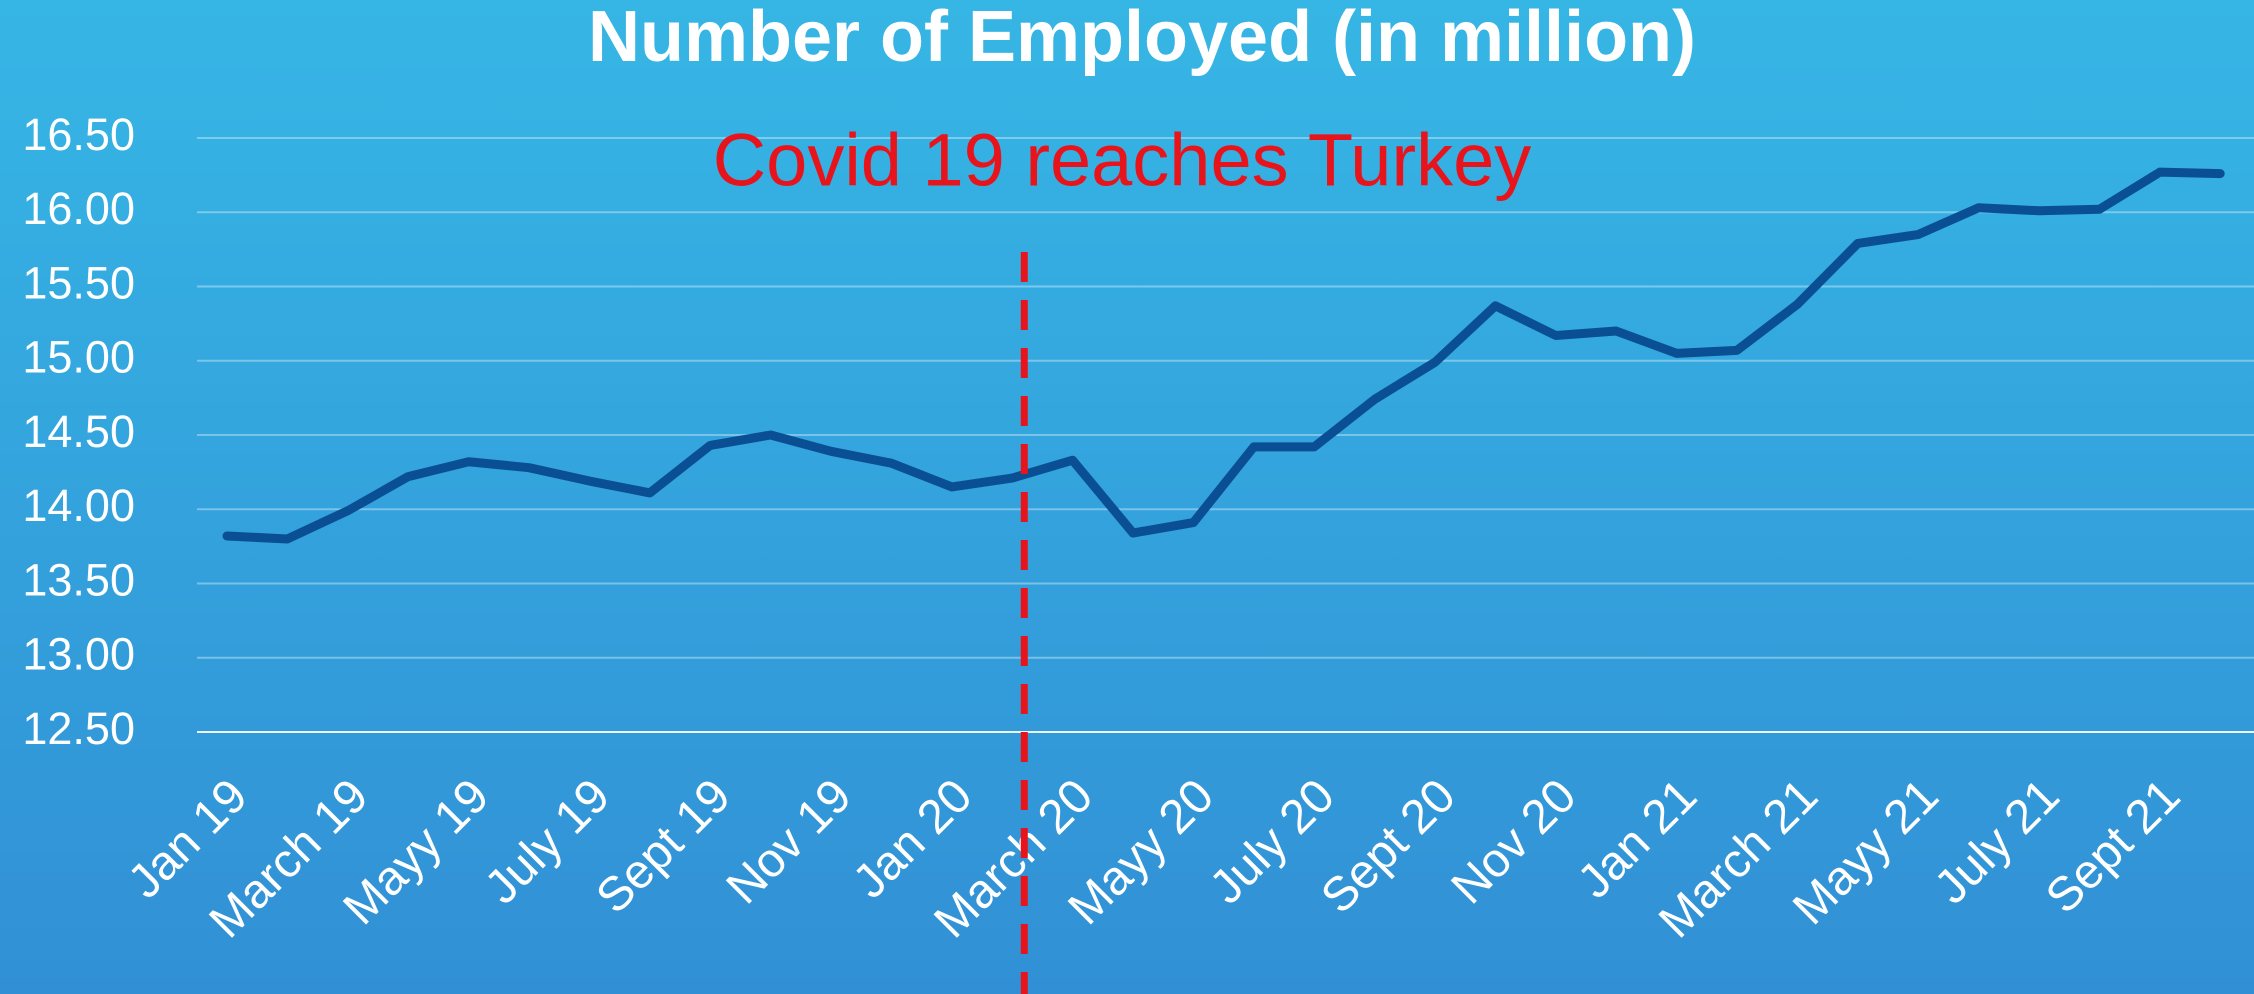  What do you see at coordinates (78, 728) in the screenshot?
I see `y-tick-label: 12.50` at bounding box center [78, 728].